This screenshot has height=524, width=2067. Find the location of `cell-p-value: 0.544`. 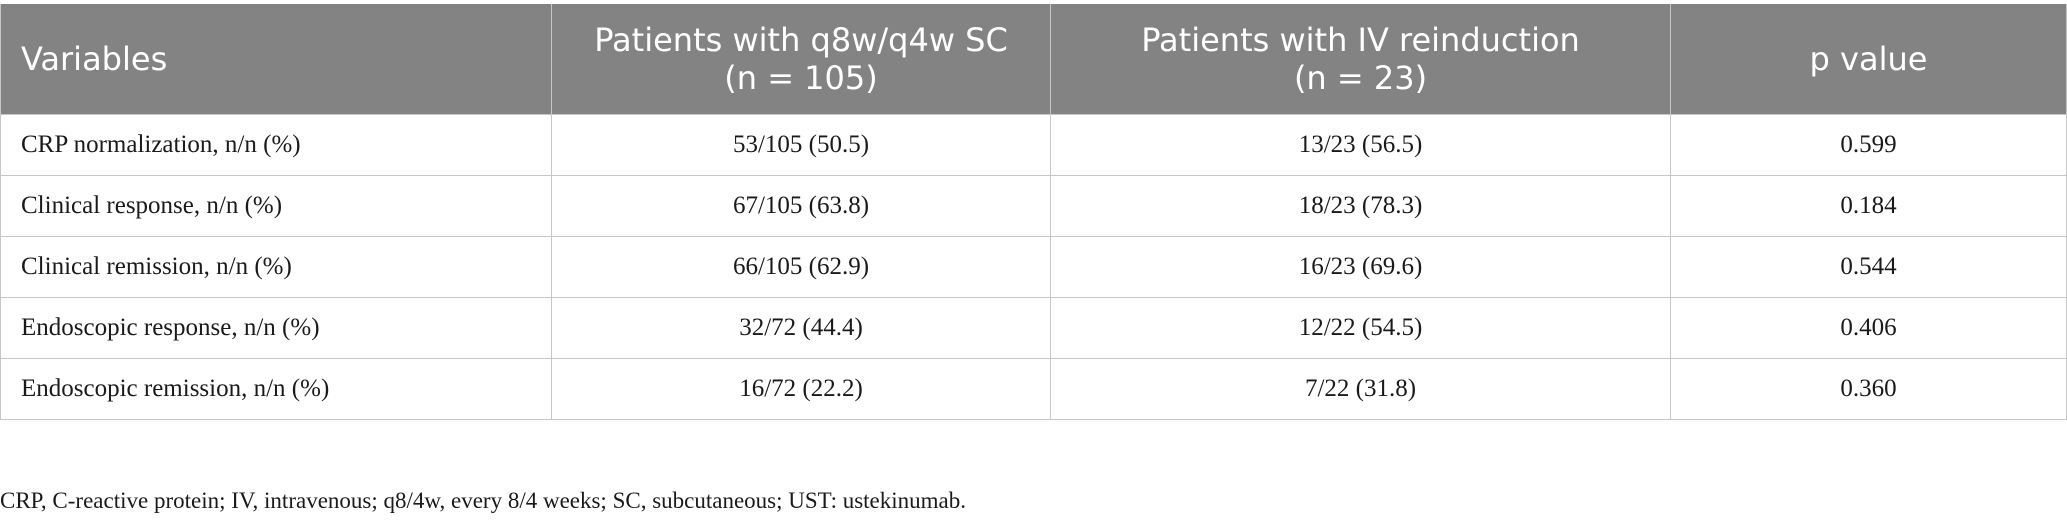

cell-p-value: 0.544 is located at coordinates (1868, 266).